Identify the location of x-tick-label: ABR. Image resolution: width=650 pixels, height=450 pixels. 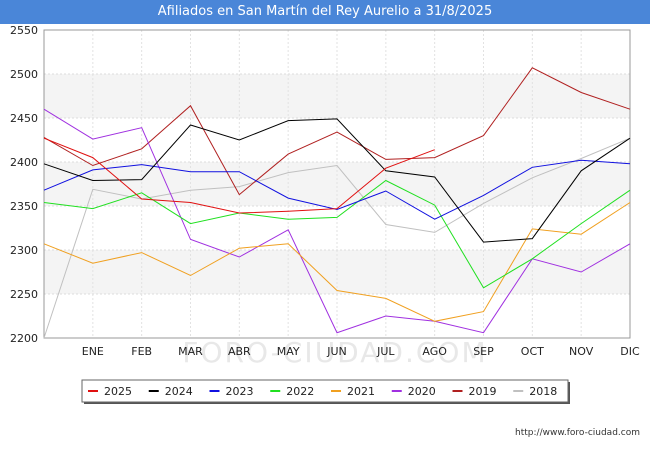
(239, 351).